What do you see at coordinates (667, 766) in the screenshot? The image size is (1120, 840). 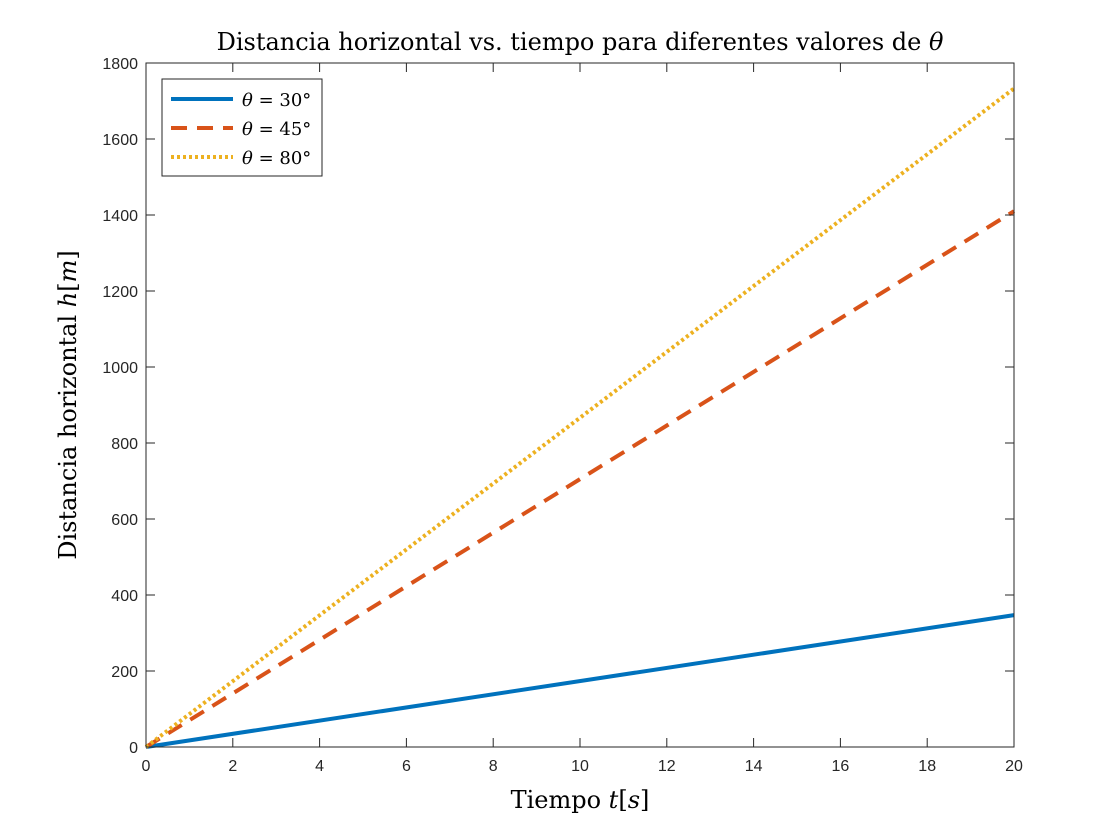 I see `x-tick-label: 12` at bounding box center [667, 766].